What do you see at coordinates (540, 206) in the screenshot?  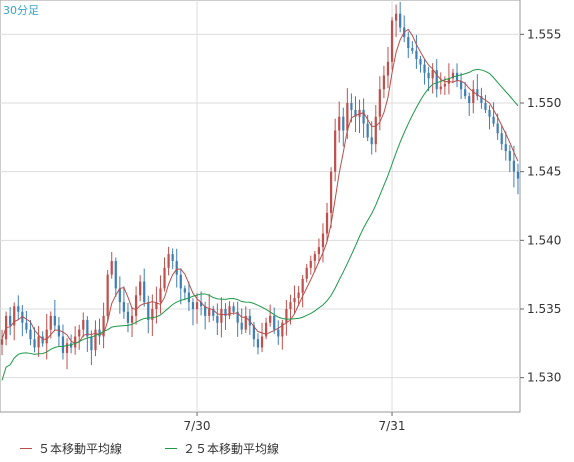 I see `y-axis: 1.555 1.550 1.545 1.540 1.535 1.530` at bounding box center [540, 206].